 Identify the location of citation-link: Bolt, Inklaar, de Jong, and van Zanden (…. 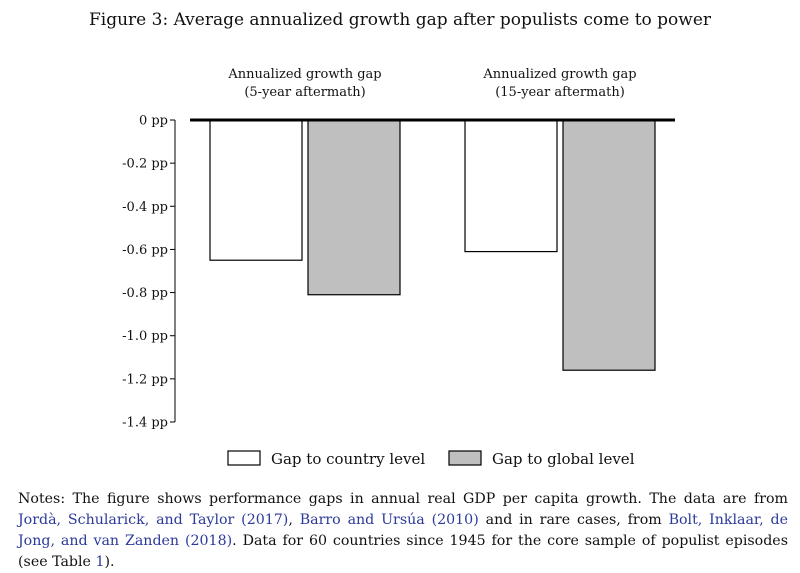
(403, 530).